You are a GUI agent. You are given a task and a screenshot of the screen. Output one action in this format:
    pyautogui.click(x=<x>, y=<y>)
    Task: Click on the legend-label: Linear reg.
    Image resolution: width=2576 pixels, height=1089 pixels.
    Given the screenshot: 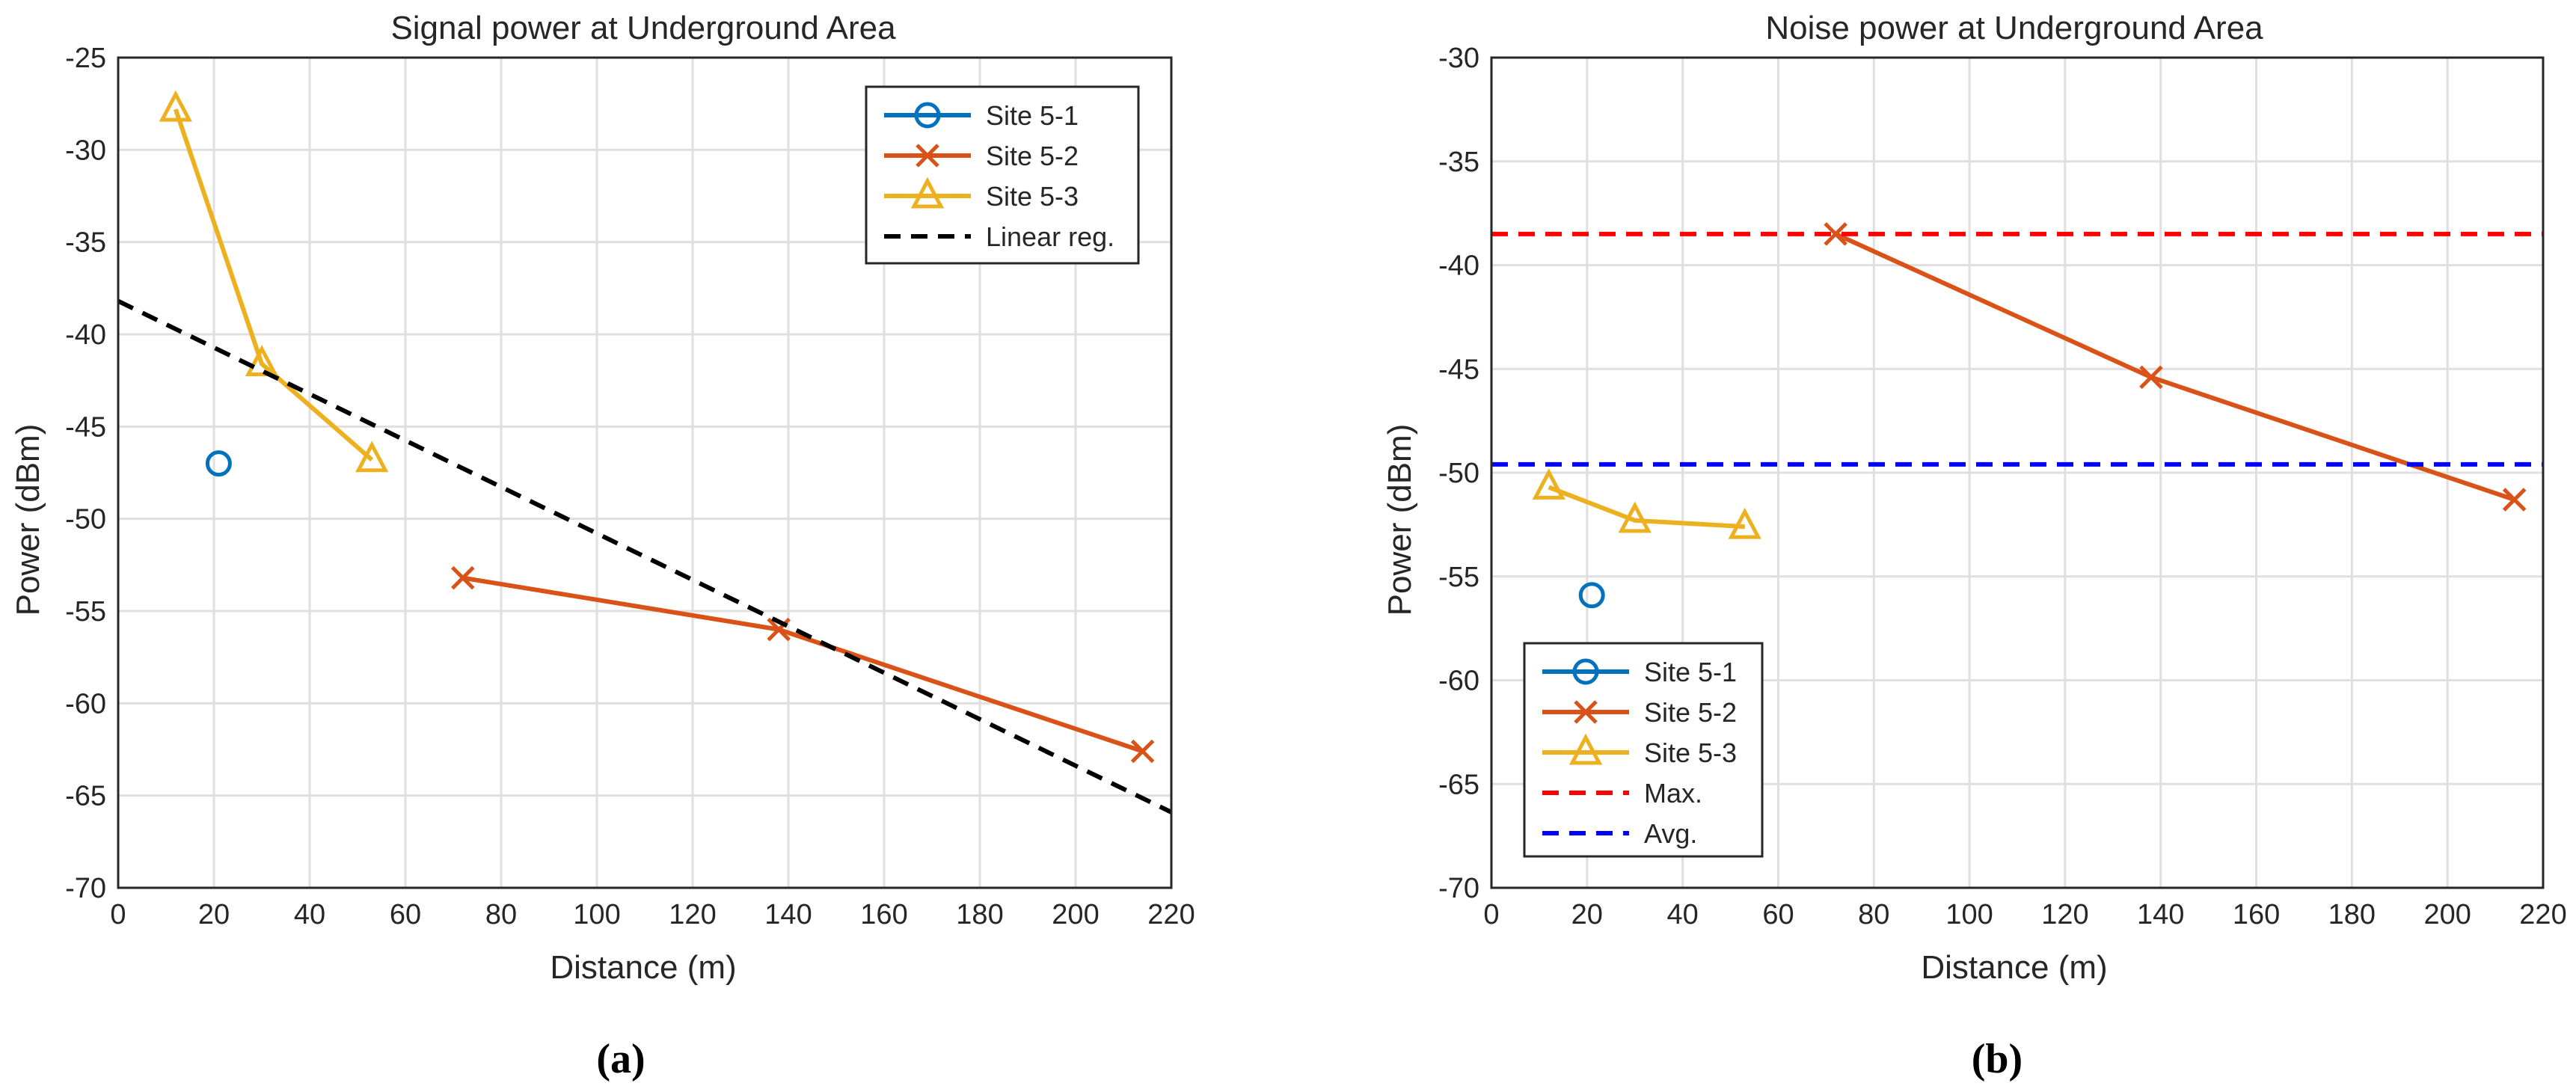 What is the action you would take?
    pyautogui.click(x=1050, y=236)
    